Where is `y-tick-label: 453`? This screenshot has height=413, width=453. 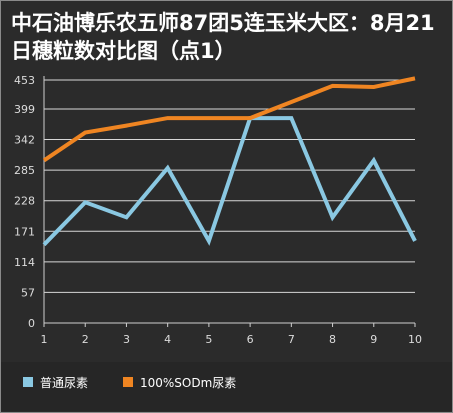 y-tick-label: 453 is located at coordinates (24, 80).